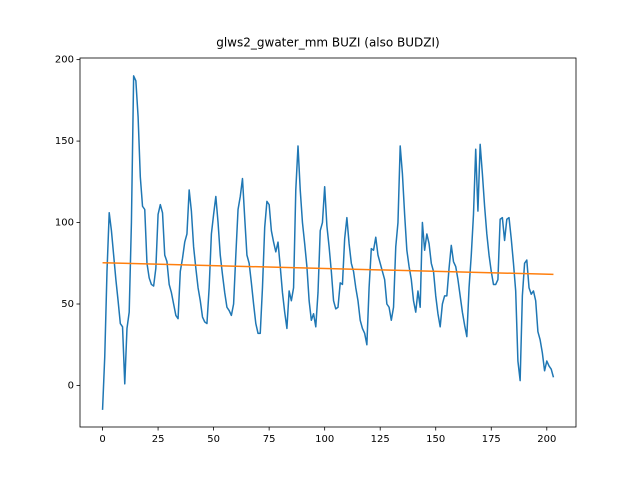  I want to click on y-tick-label: 100, so click(64, 223).